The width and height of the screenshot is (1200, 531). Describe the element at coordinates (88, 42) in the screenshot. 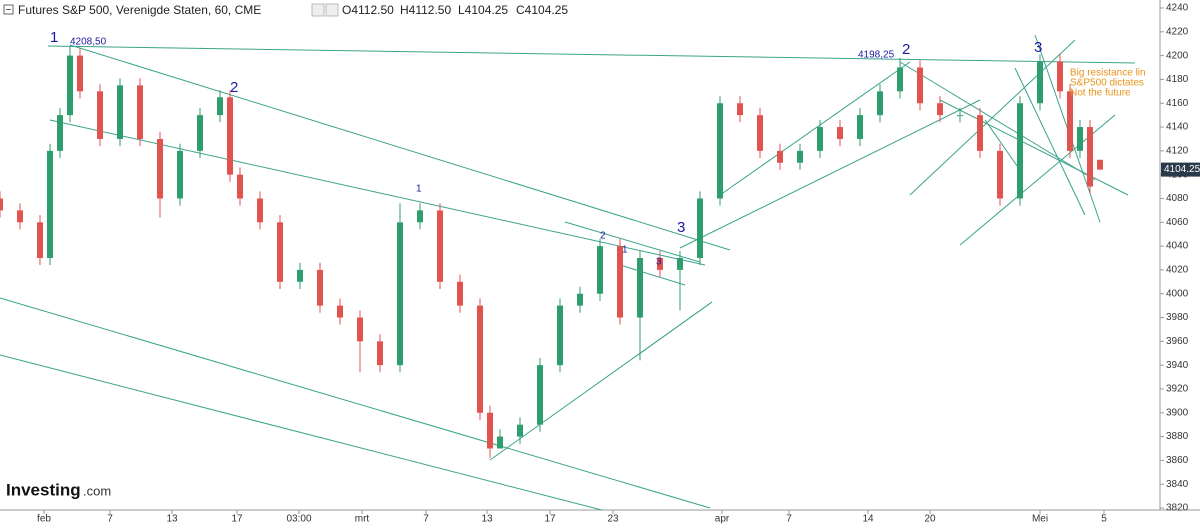

I see `annotation: 4208,50` at that location.